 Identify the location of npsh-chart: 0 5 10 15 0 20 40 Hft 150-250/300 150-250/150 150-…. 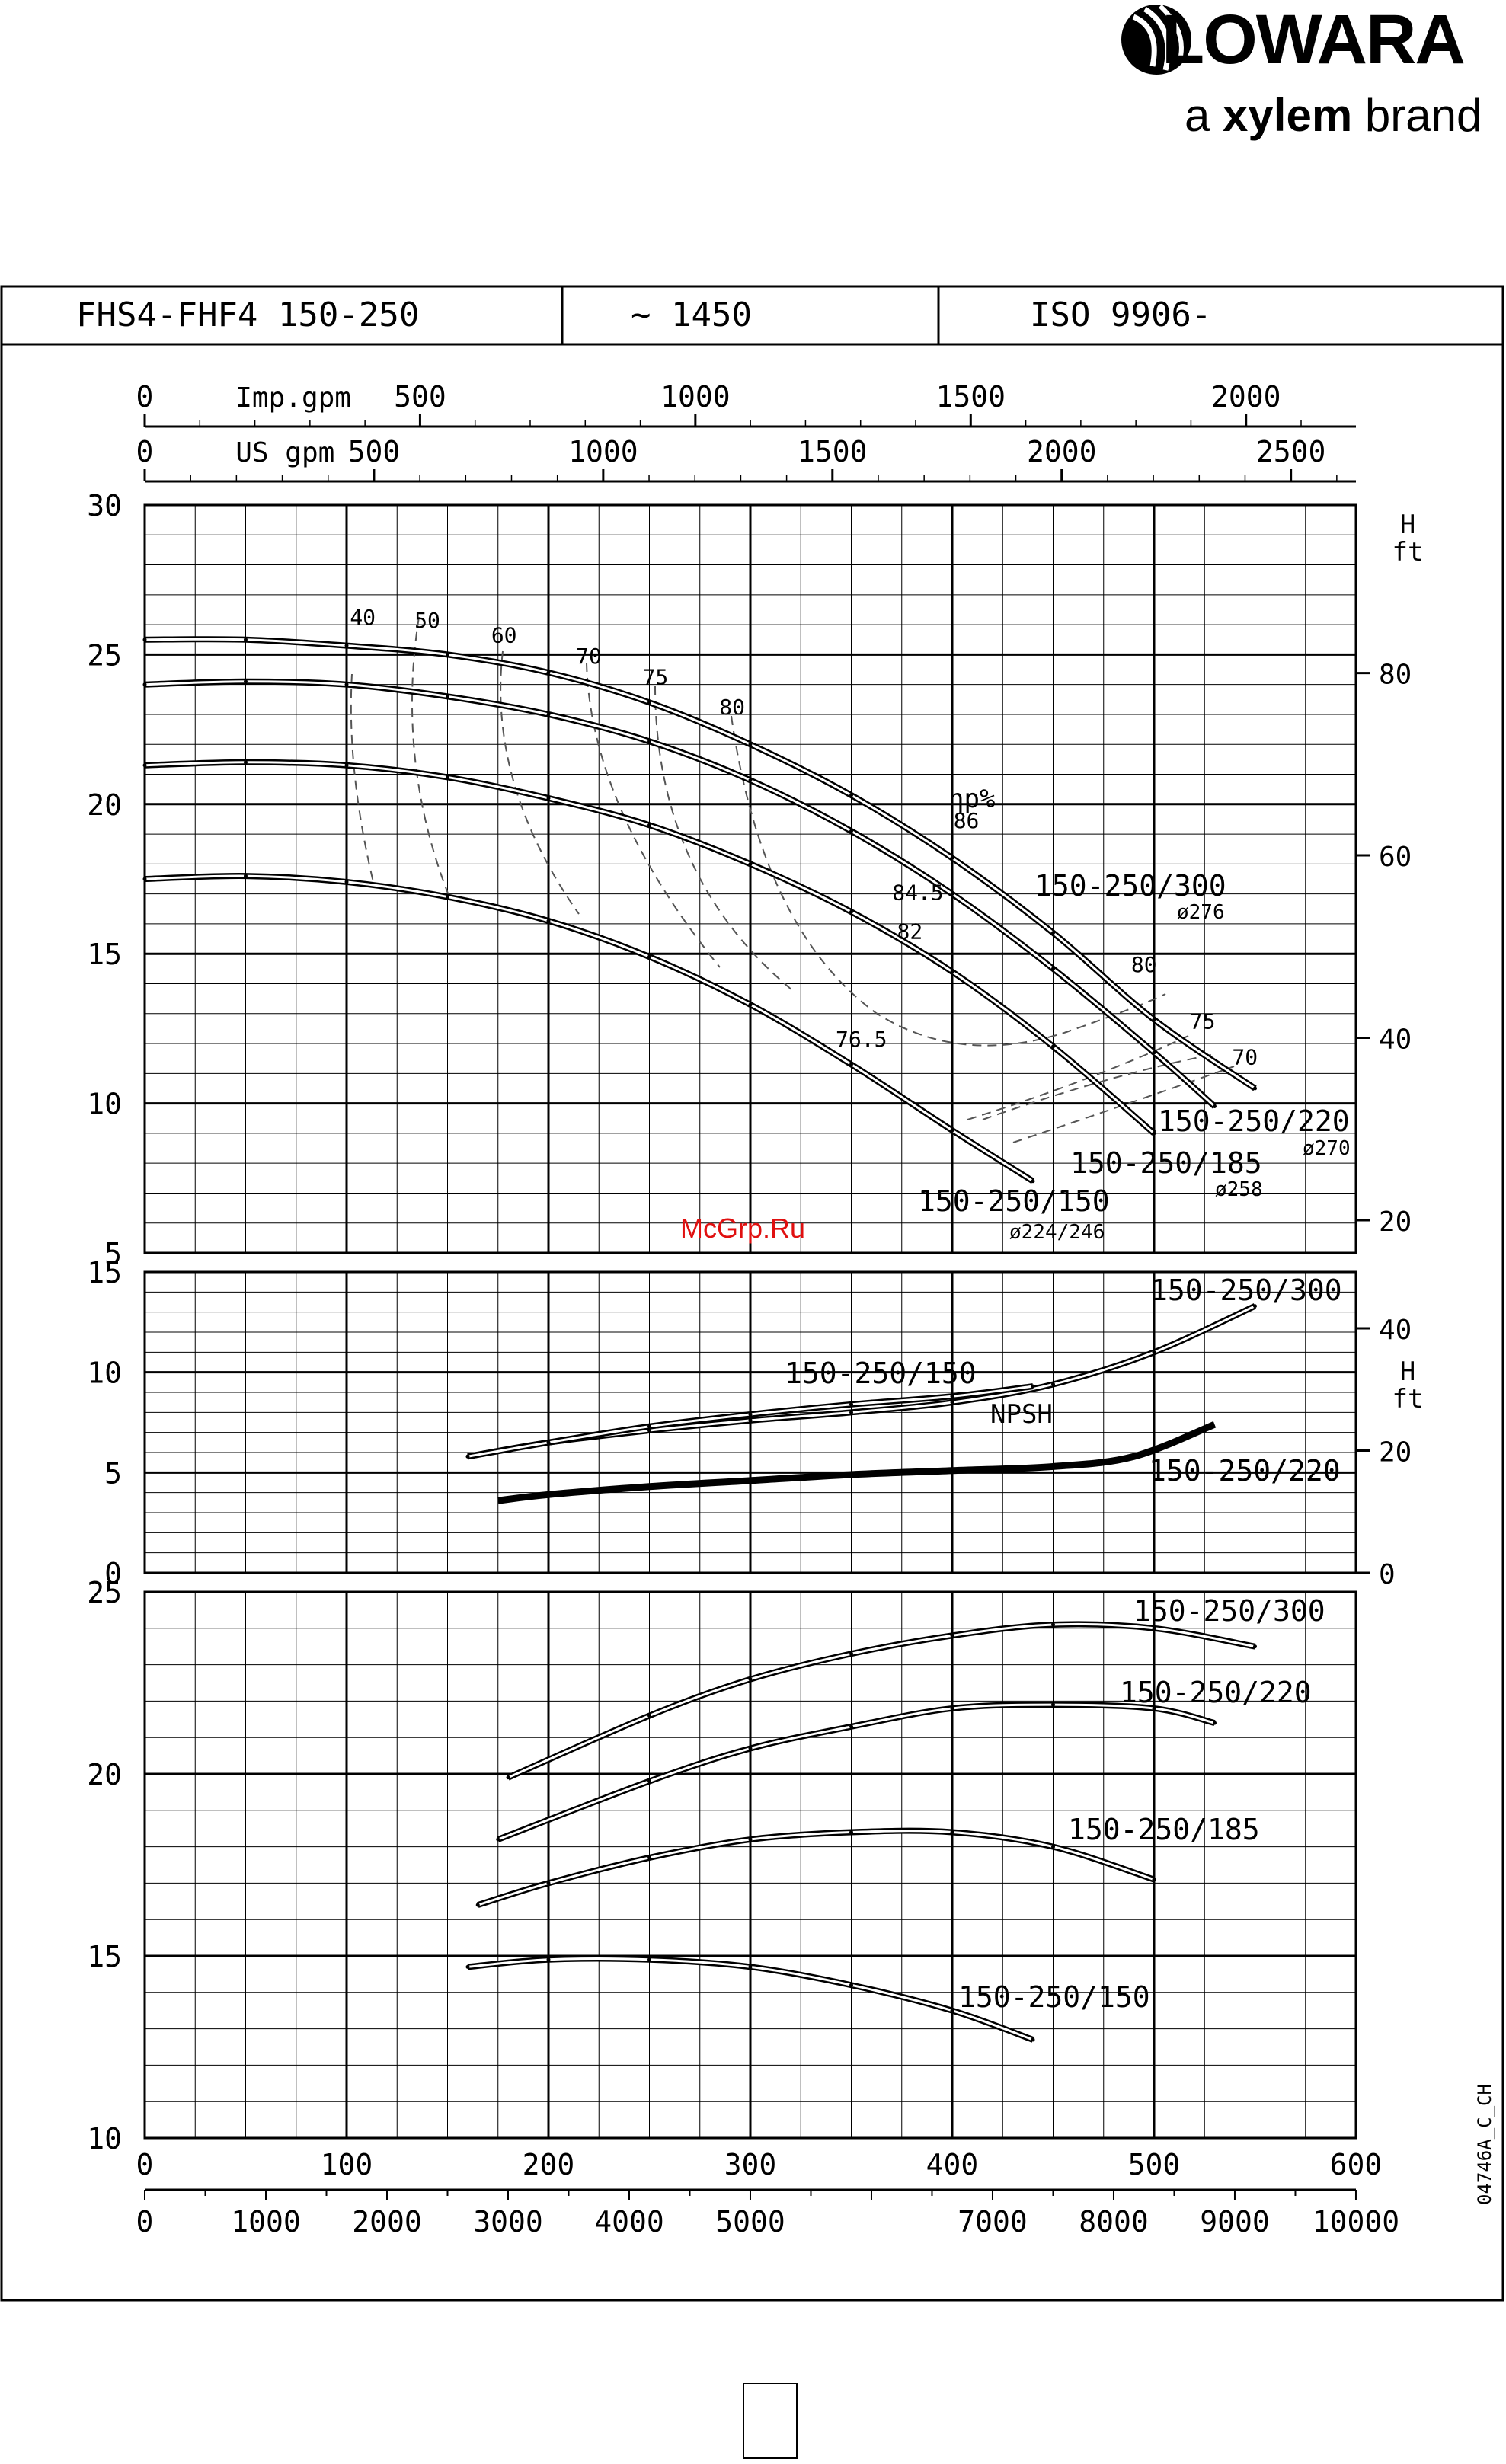
(755, 1423).